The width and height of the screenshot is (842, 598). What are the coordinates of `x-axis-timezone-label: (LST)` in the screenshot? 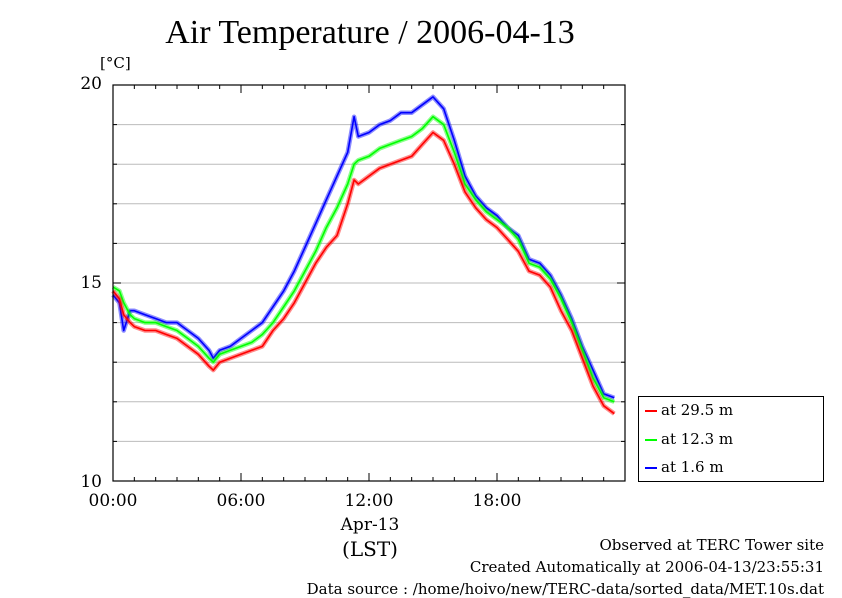 It's located at (370, 549).